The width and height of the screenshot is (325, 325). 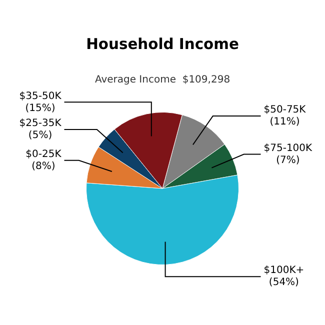 I want to click on slice-label: $25-35K, so click(x=40, y=124).